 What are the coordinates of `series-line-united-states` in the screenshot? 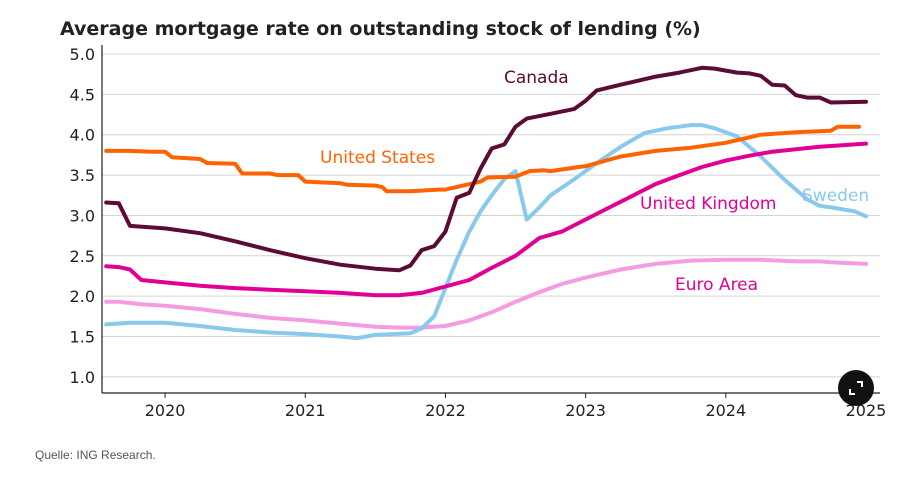 It's located at (482, 159).